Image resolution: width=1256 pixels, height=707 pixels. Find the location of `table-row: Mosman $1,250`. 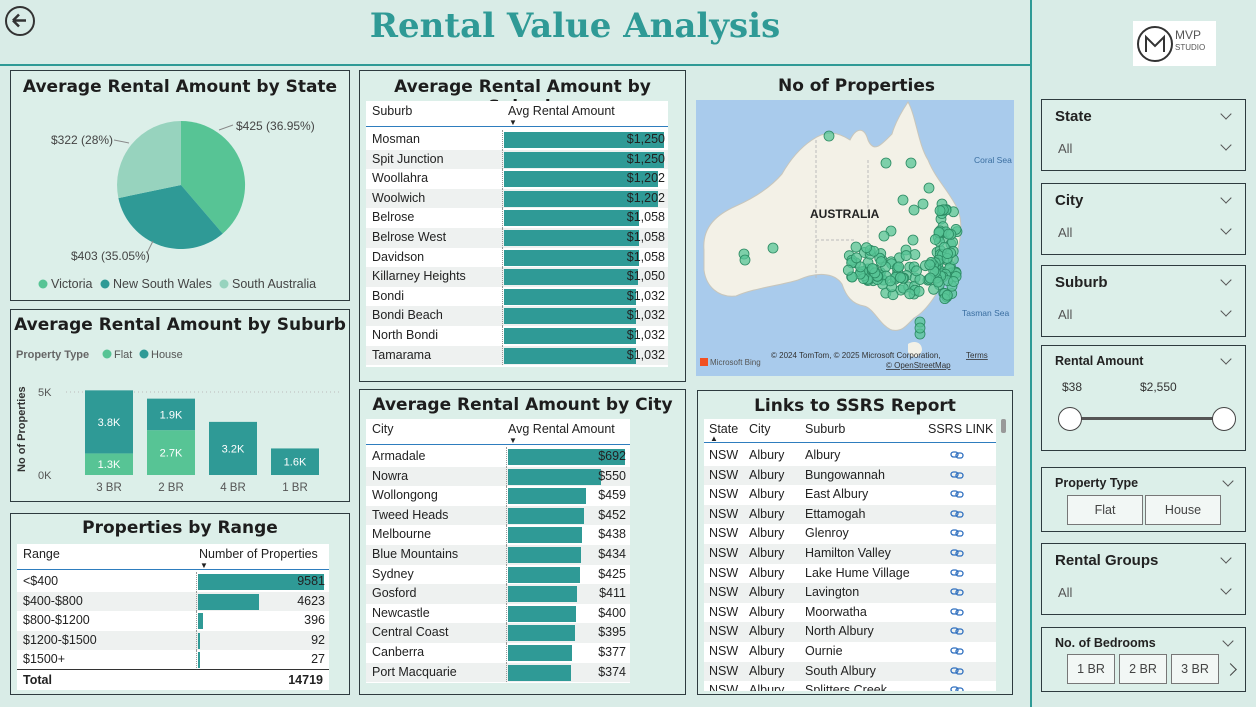

table-row: Mosman $1,250 is located at coordinates (517, 140).